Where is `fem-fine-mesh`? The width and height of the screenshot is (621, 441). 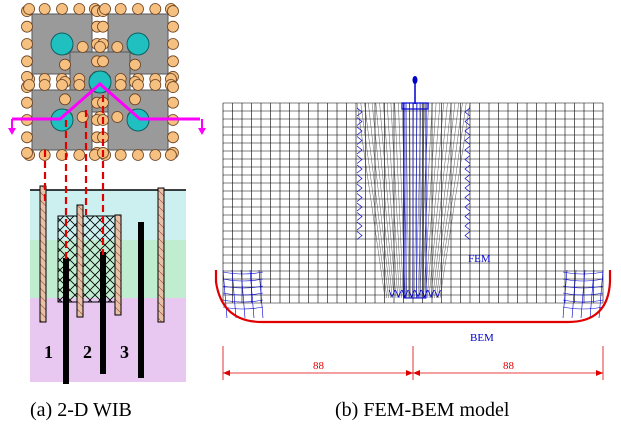 fem-fine-mesh is located at coordinates (413, 200).